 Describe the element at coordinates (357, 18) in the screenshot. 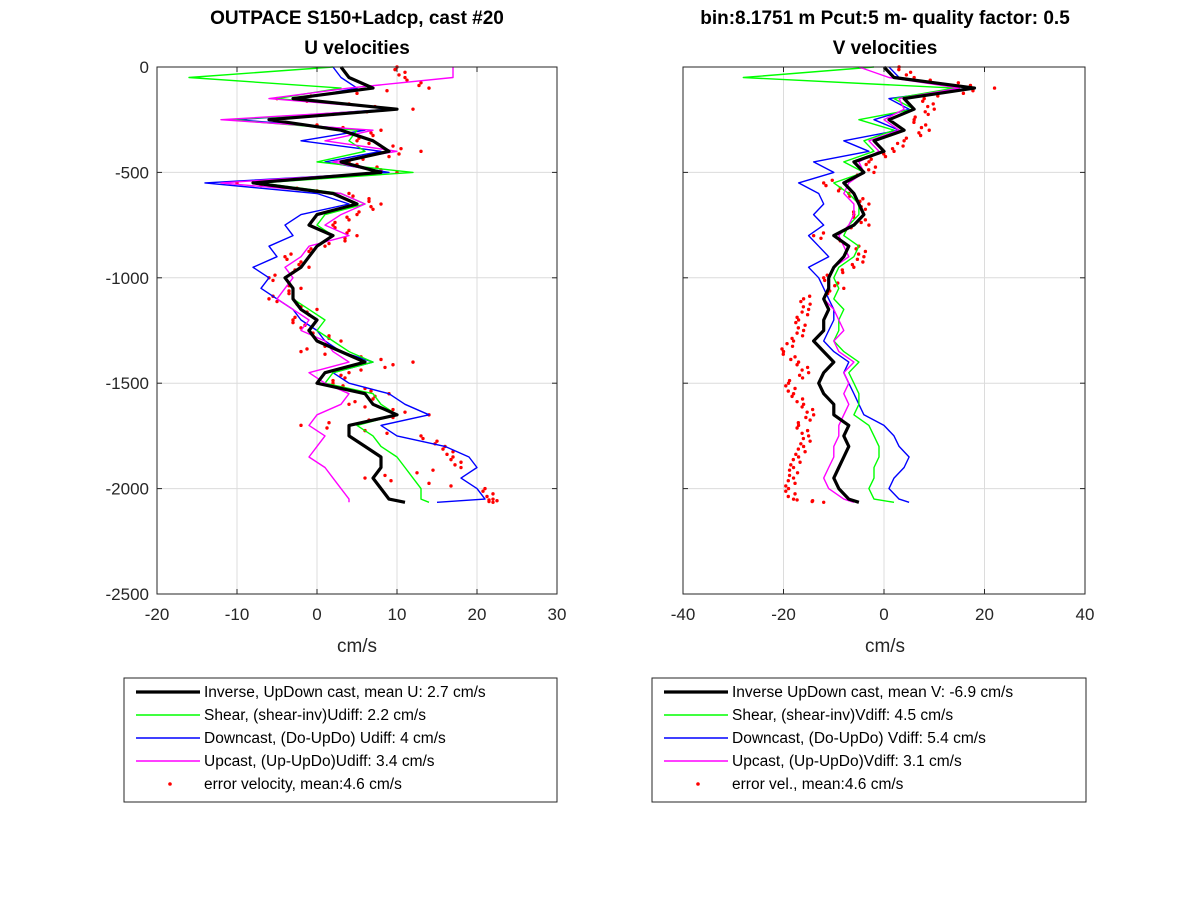

I see `u-plot-title: OUTPACE S150+Ladcp, cast #20` at that location.